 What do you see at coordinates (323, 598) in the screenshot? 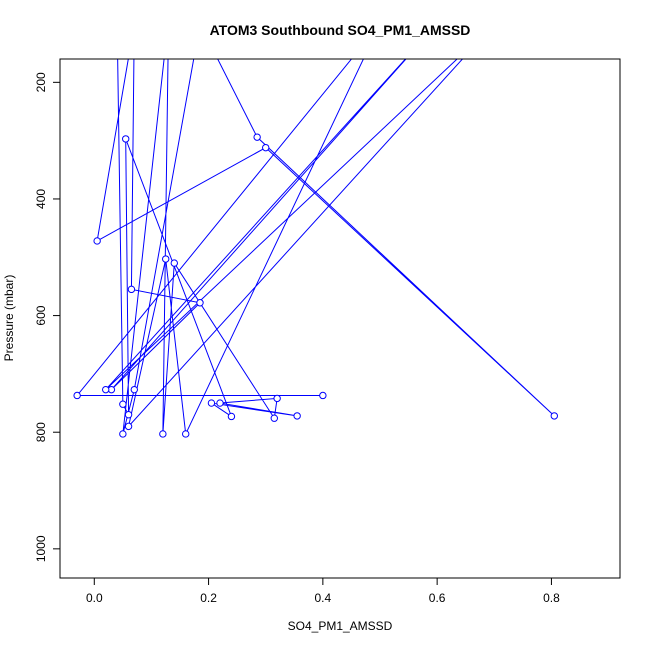
I see `x-tick-label: 0.4` at bounding box center [323, 598].